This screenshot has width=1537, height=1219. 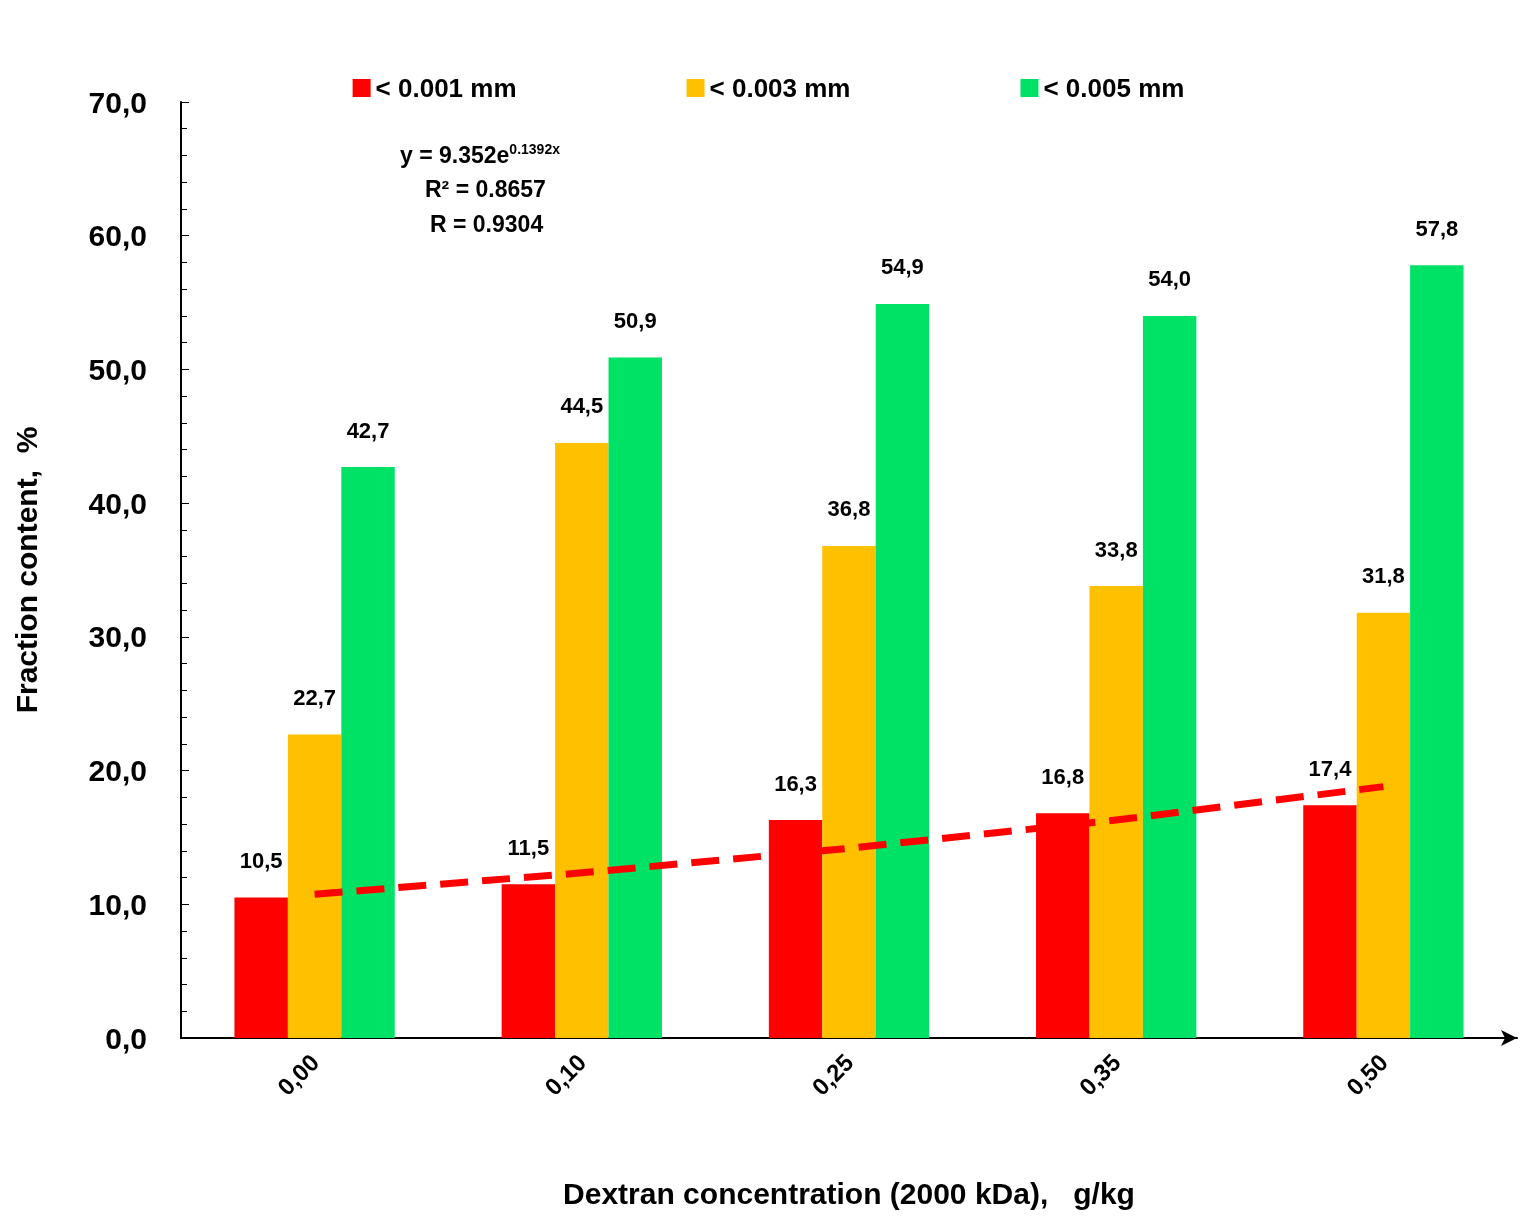 I want to click on y-tick-label: 0,0, so click(x=126, y=1038).